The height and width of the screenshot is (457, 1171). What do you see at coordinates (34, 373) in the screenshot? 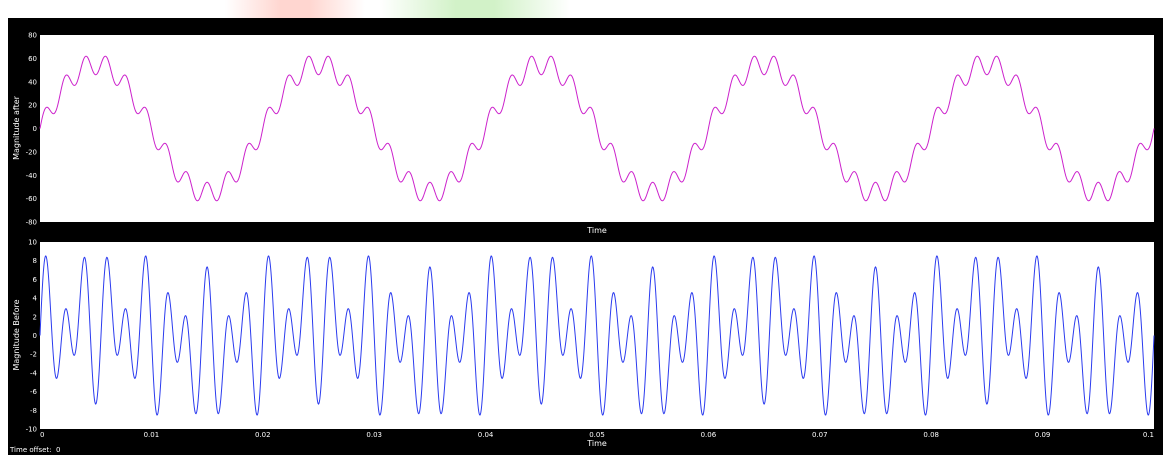
I see `before-y-tick-label: -4` at bounding box center [34, 373].